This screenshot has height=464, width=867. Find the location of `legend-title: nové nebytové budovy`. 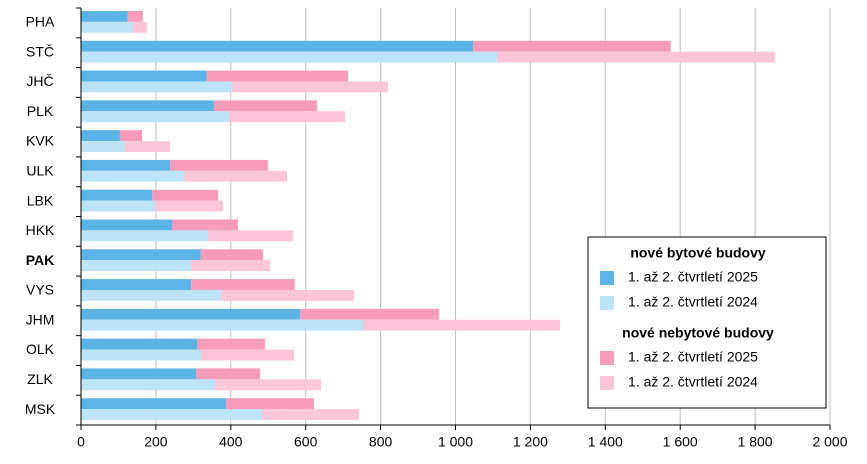

legend-title: nové nebytové budovy is located at coordinates (698, 333).